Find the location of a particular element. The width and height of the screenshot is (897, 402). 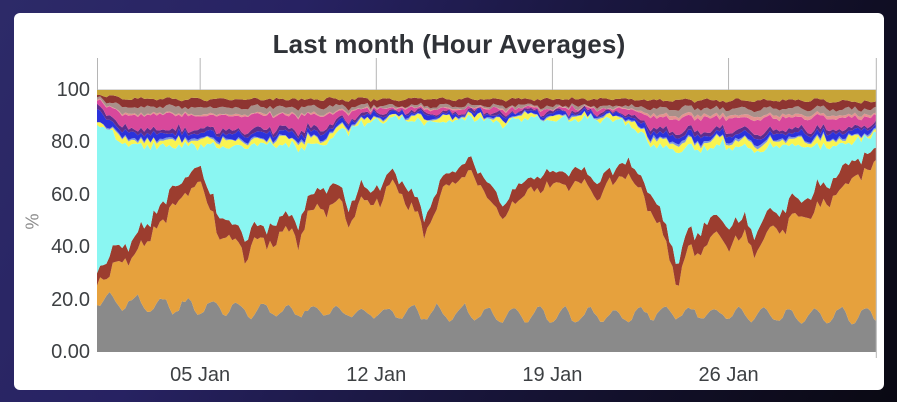

x-tick-label: 12 Jan is located at coordinates (376, 375).